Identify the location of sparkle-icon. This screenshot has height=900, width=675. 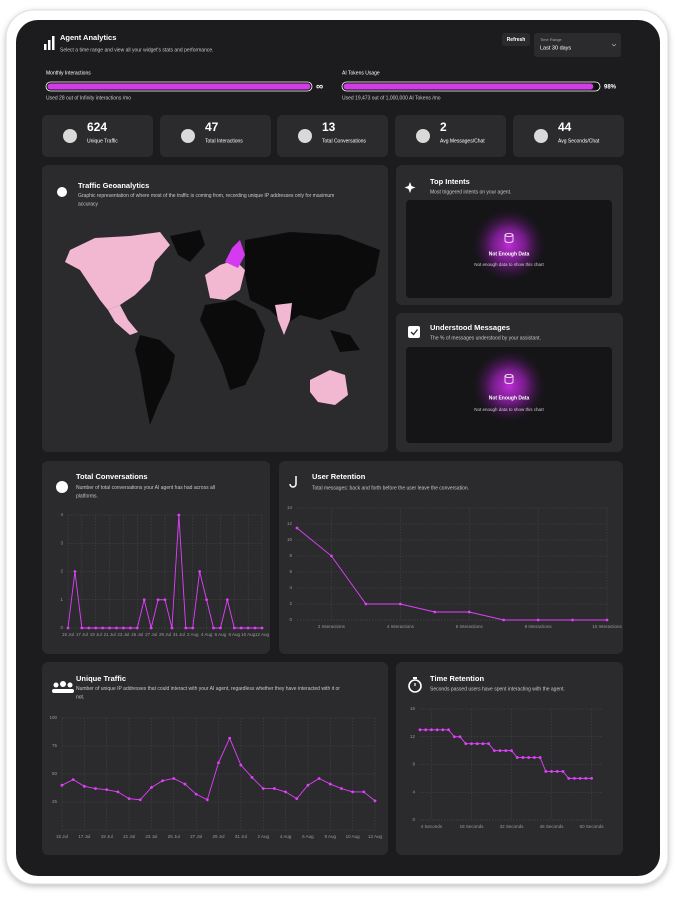
(410, 187).